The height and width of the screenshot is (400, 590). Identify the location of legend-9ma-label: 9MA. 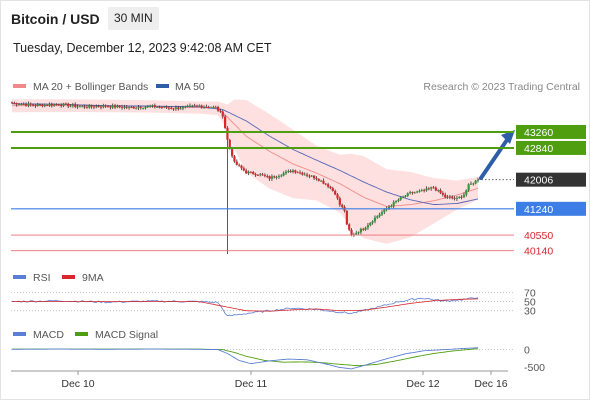
(93, 278).